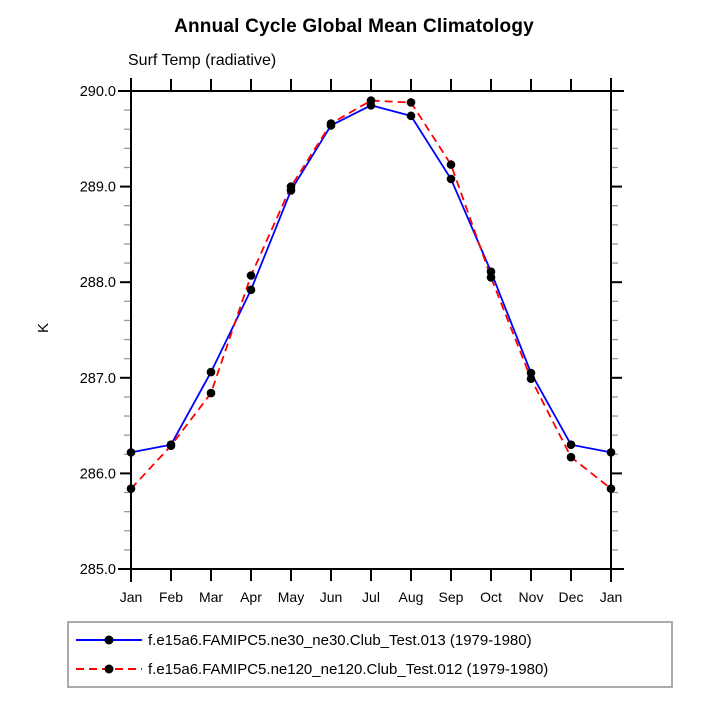  What do you see at coordinates (98, 379) in the screenshot?
I see `y-tick-label: 287.0` at bounding box center [98, 379].